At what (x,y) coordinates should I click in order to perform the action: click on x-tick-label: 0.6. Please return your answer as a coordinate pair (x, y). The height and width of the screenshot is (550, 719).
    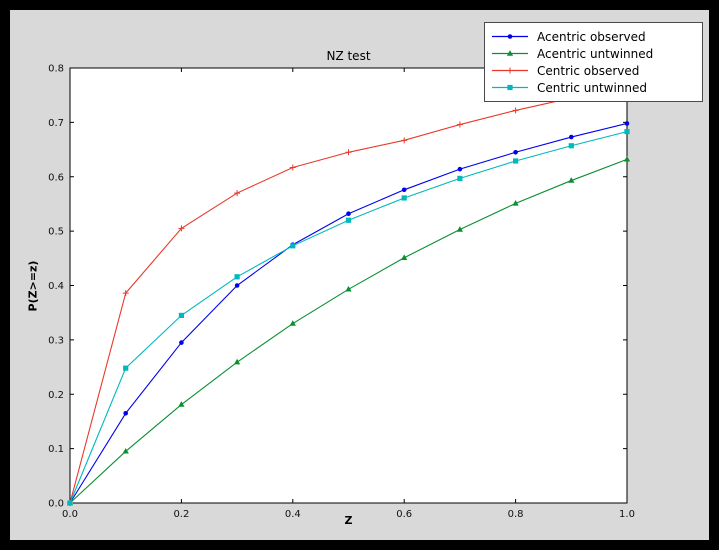
    Looking at the image, I should click on (404, 514).